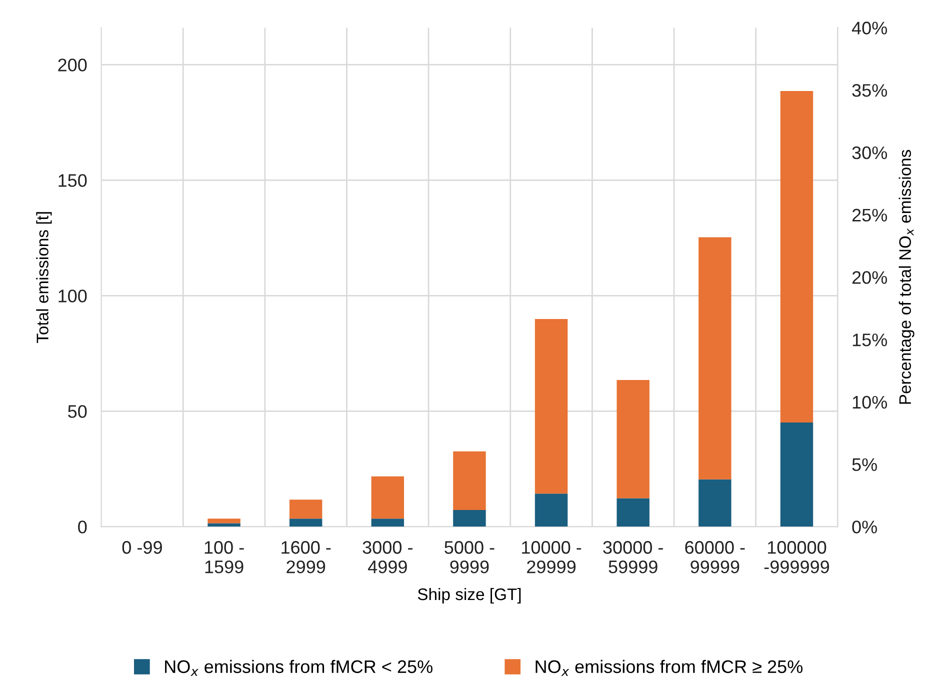 The height and width of the screenshot is (693, 938). What do you see at coordinates (715, 557) in the screenshot?
I see `x-tick-label: 60000 - 99999` at bounding box center [715, 557].